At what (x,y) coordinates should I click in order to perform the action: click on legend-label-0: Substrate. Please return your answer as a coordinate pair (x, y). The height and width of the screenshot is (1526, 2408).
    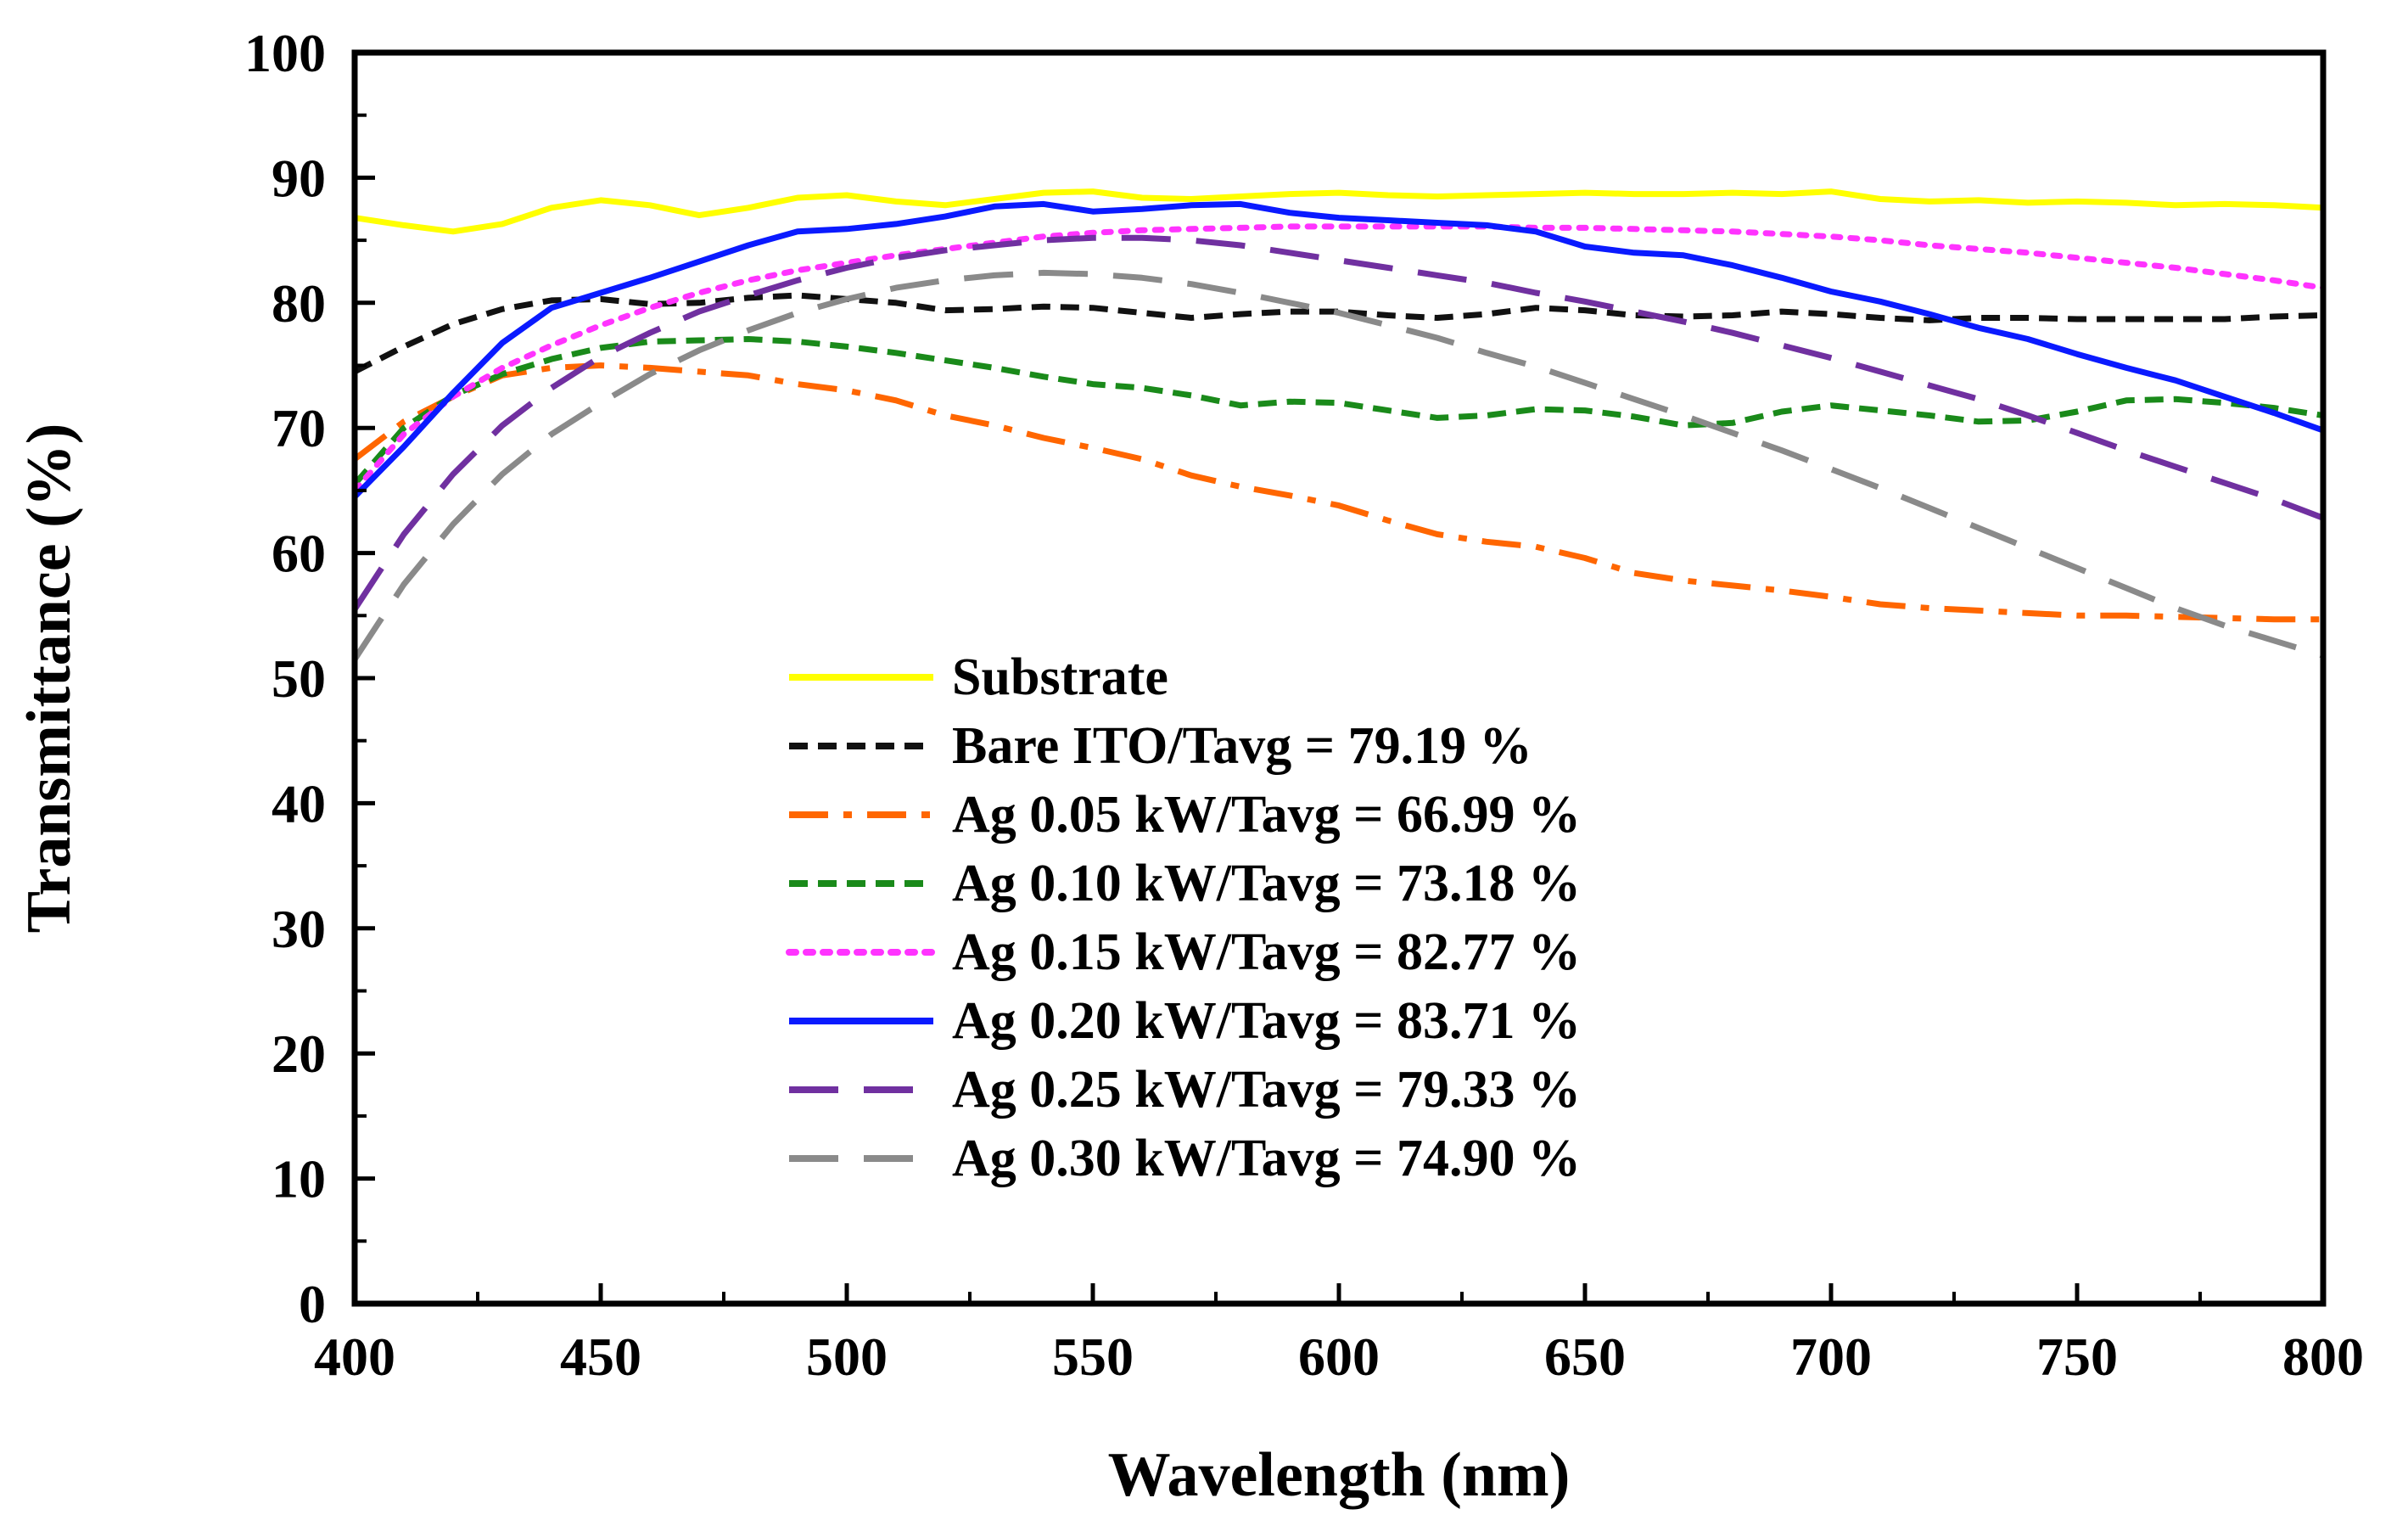
    Looking at the image, I should click on (1060, 677).